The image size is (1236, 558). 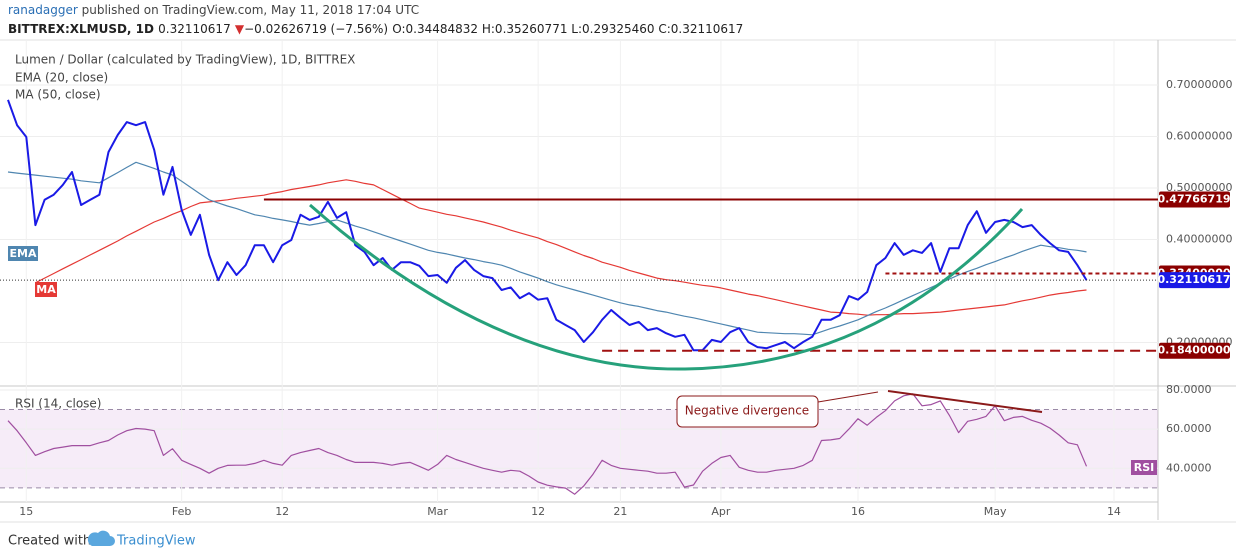 I want to click on series-tag: RSI, so click(x=1144, y=467).